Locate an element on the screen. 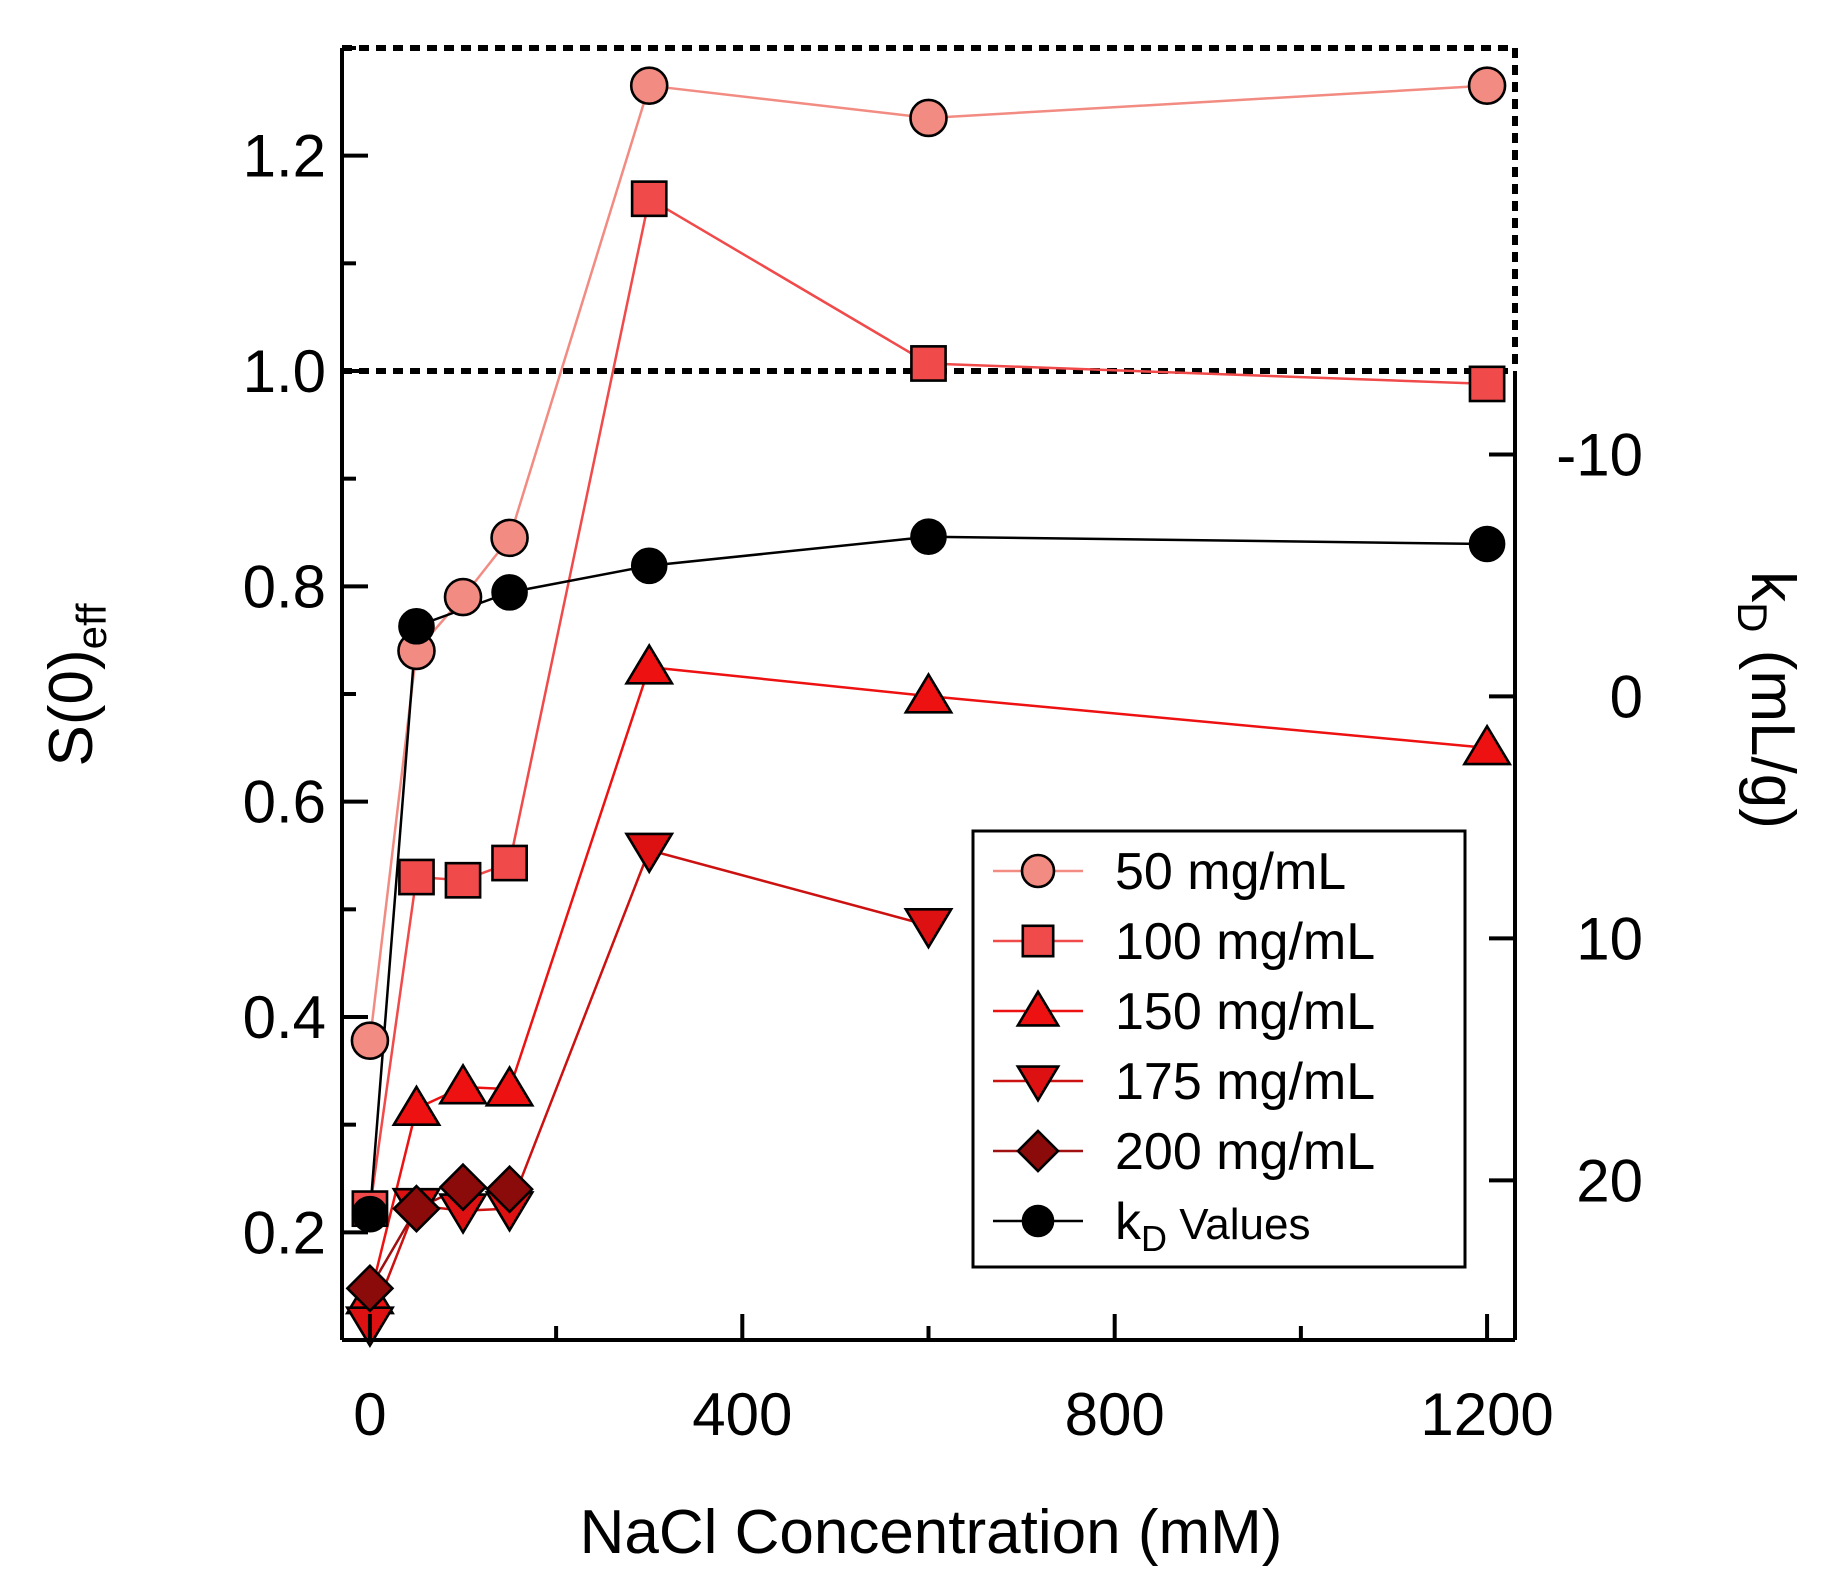 The image size is (1839, 1593). data-point-s0-p5 is located at coordinates (928, 118).